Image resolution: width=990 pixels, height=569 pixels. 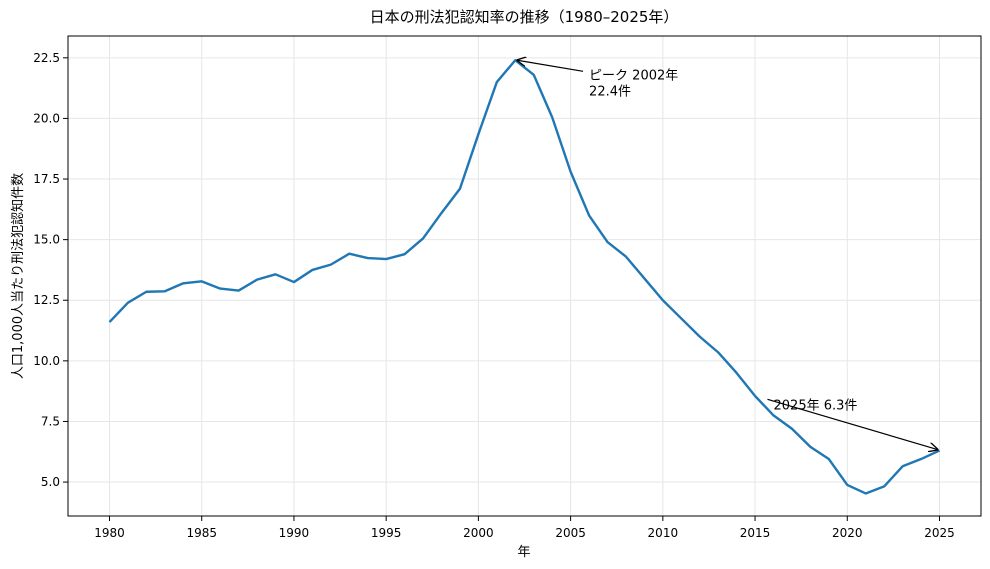 I want to click on x-tick-label: 1985, so click(x=201, y=533).